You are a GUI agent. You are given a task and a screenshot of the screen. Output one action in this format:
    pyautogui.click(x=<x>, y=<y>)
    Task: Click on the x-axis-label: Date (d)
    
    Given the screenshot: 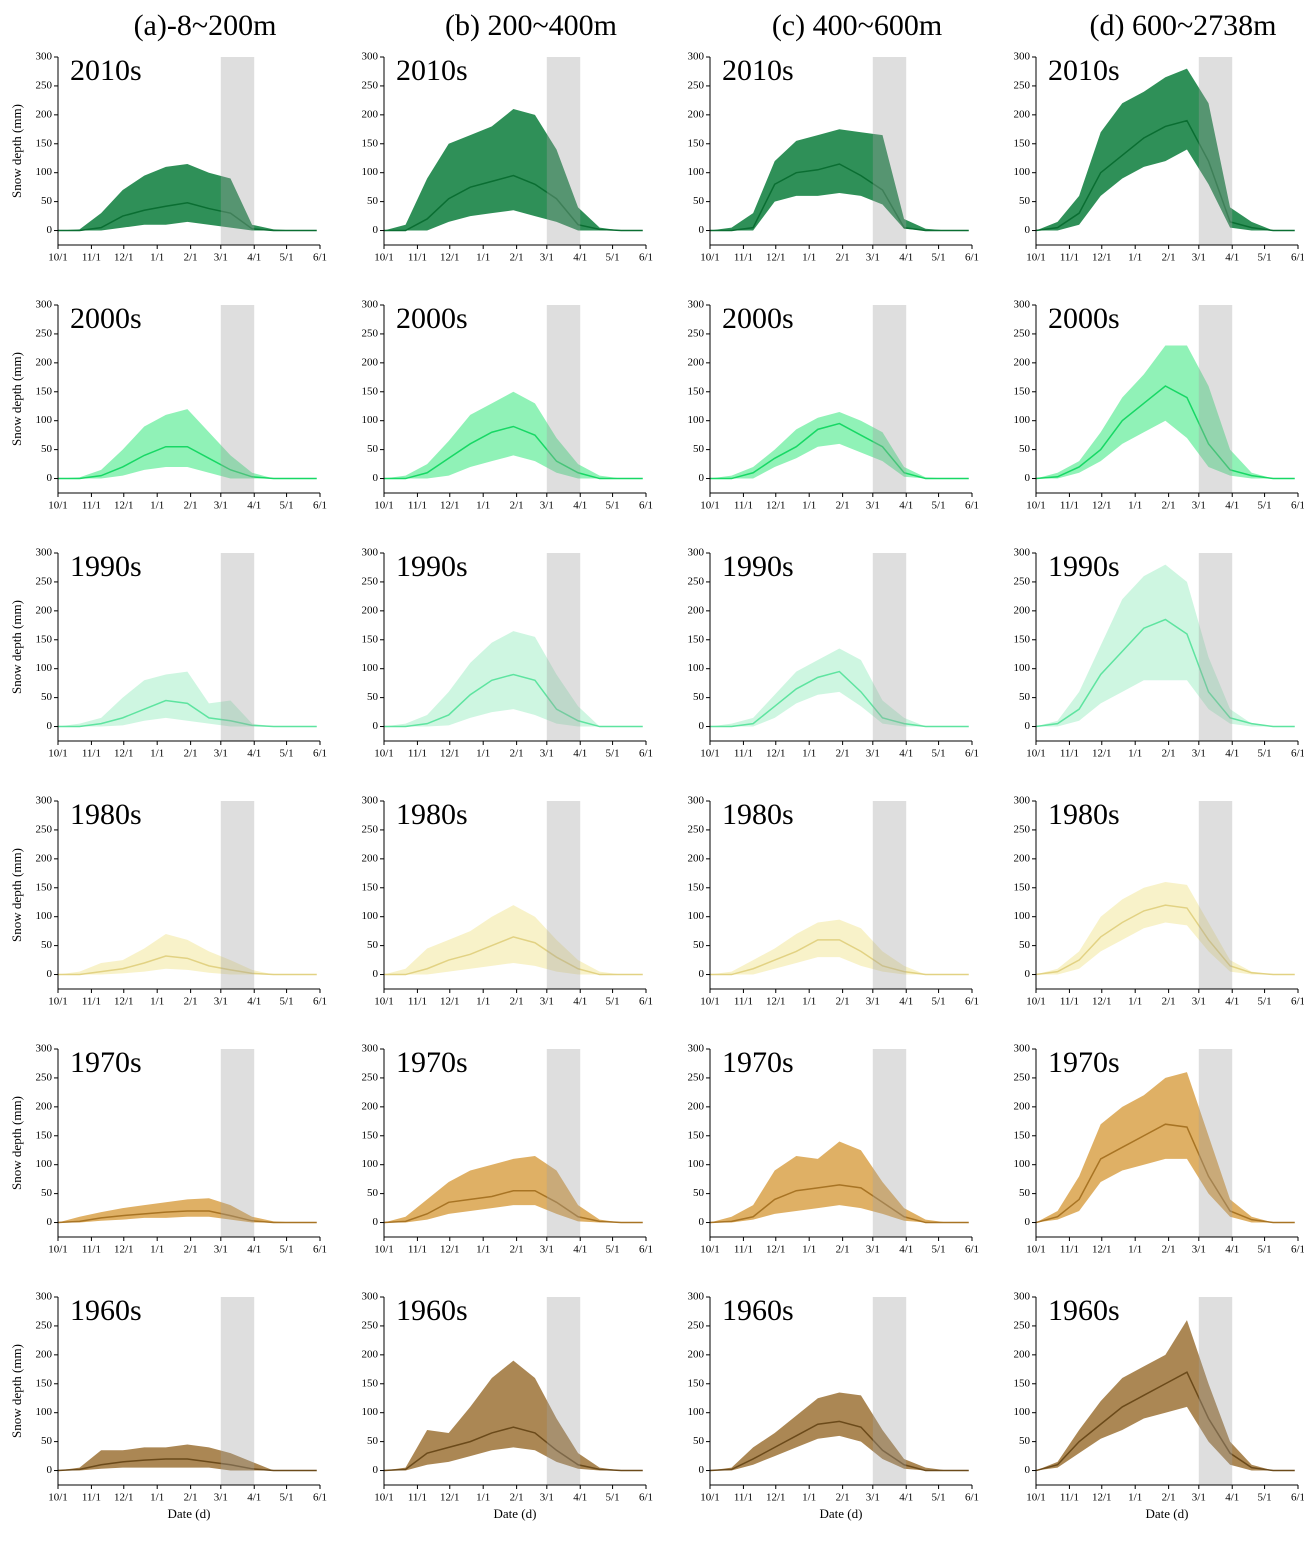 What is the action you would take?
    pyautogui.click(x=189, y=1513)
    